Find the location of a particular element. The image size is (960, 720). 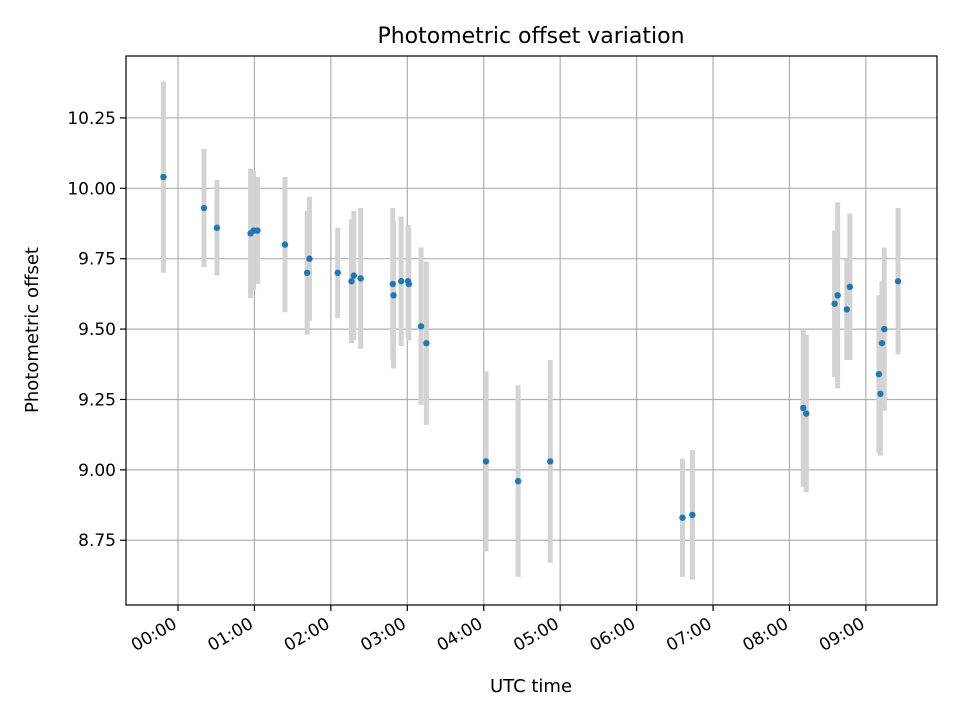

x-tick-label: 00:00 is located at coordinates (154, 635).